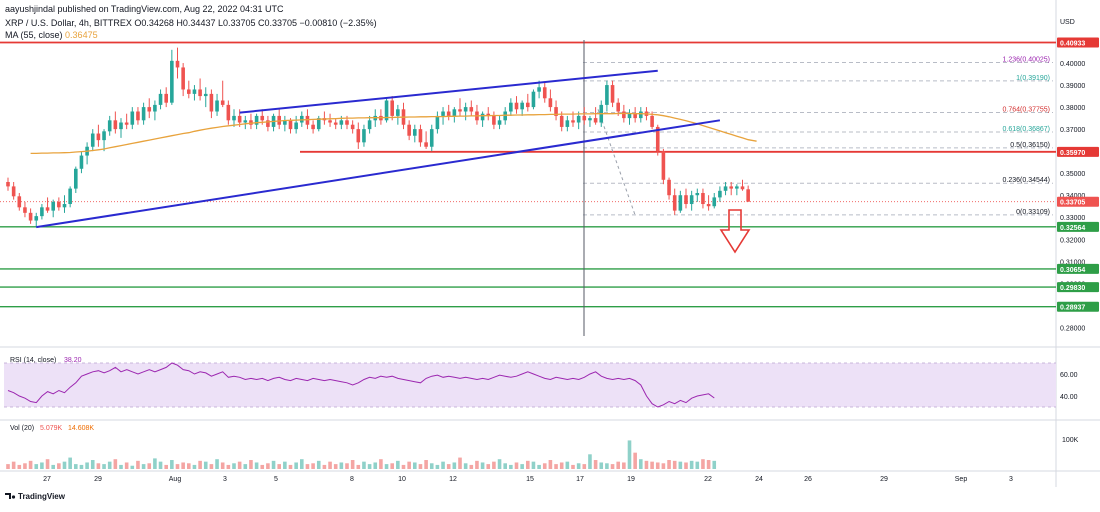 Image resolution: width=1100 pixels, height=512 pixels. I want to click on y-tick-label: 0.31000, so click(1072, 262).